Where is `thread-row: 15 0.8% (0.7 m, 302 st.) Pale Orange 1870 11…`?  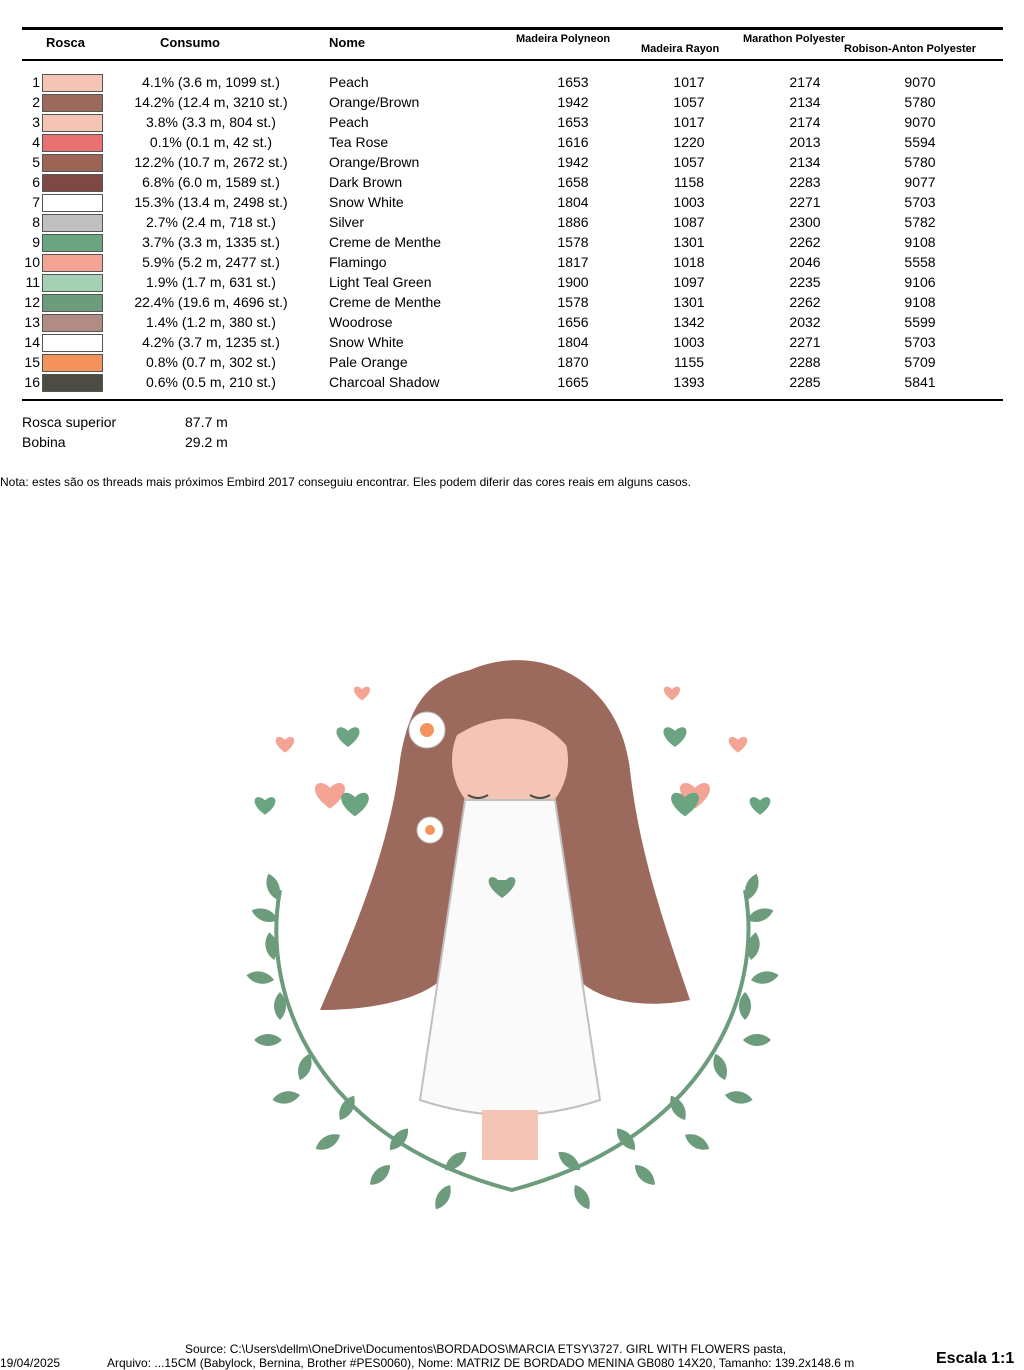 thread-row: 15 0.8% (0.7 m, 302 st.) Pale Orange 1870 11… is located at coordinates (512, 364).